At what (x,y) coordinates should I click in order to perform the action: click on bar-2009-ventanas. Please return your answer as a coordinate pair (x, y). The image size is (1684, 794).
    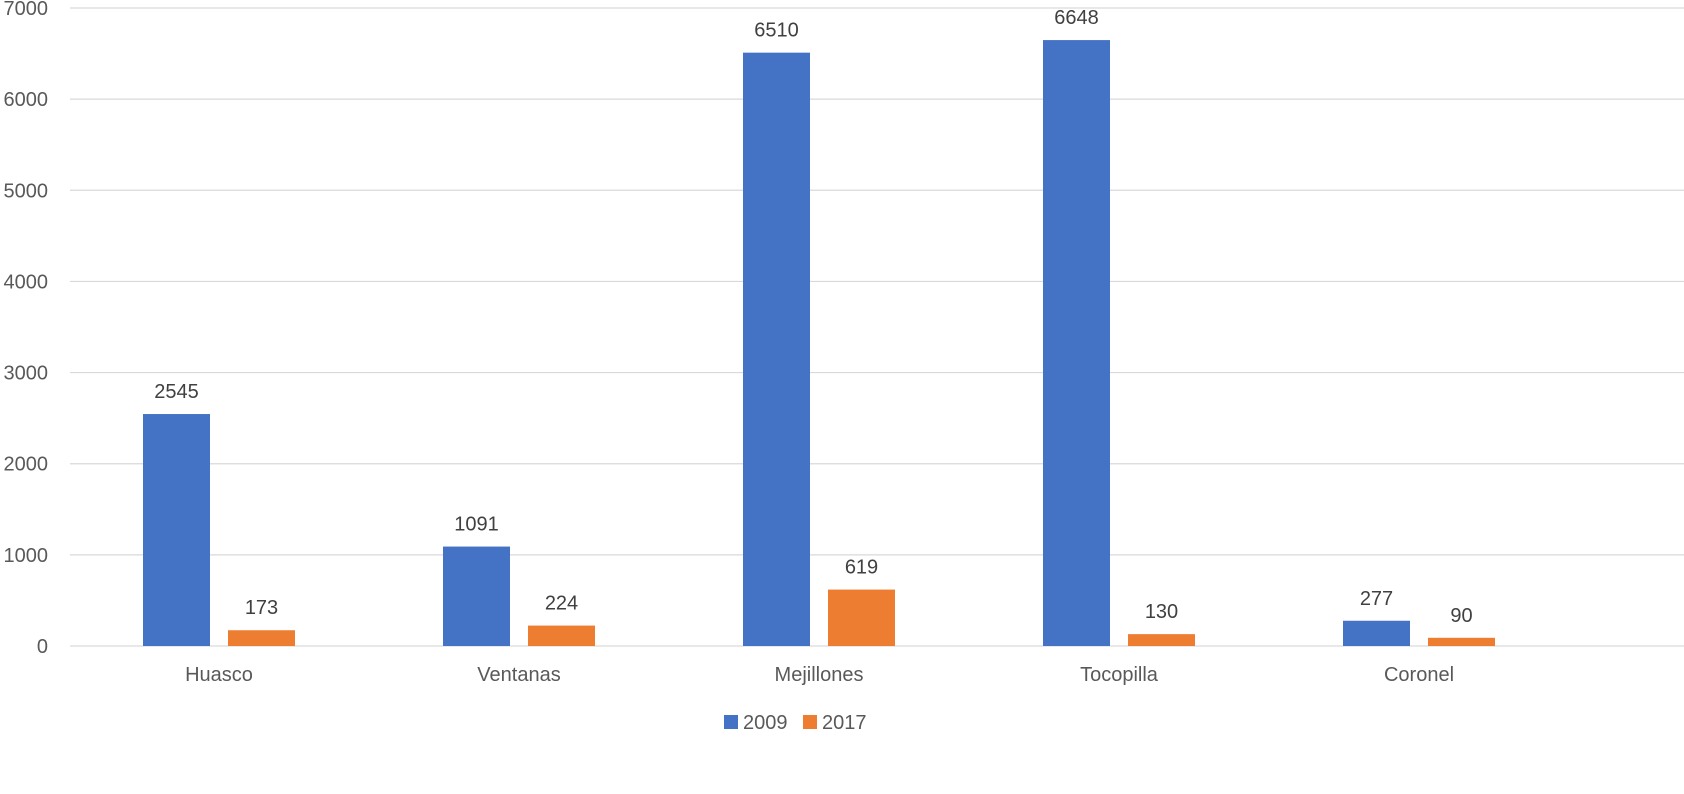
    Looking at the image, I should click on (476, 596).